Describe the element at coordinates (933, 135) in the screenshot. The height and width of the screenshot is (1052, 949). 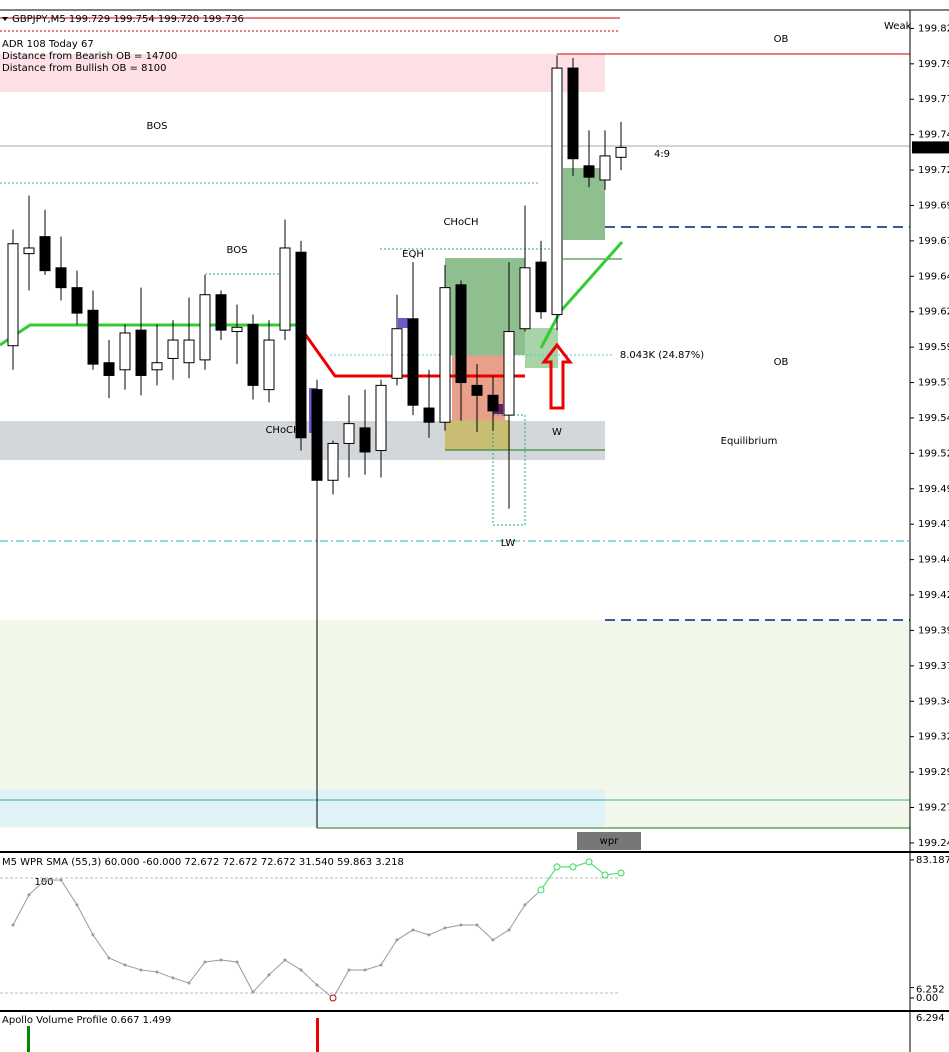
I see `y-tick-label: 199.745` at that location.